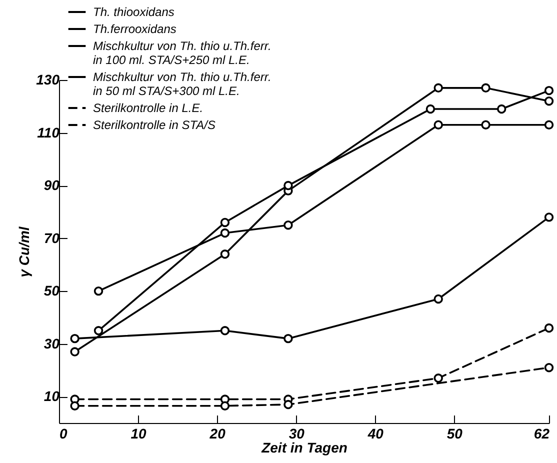 The height and width of the screenshot is (463, 557). I want to click on x-tick-label: 50, so click(454, 434).